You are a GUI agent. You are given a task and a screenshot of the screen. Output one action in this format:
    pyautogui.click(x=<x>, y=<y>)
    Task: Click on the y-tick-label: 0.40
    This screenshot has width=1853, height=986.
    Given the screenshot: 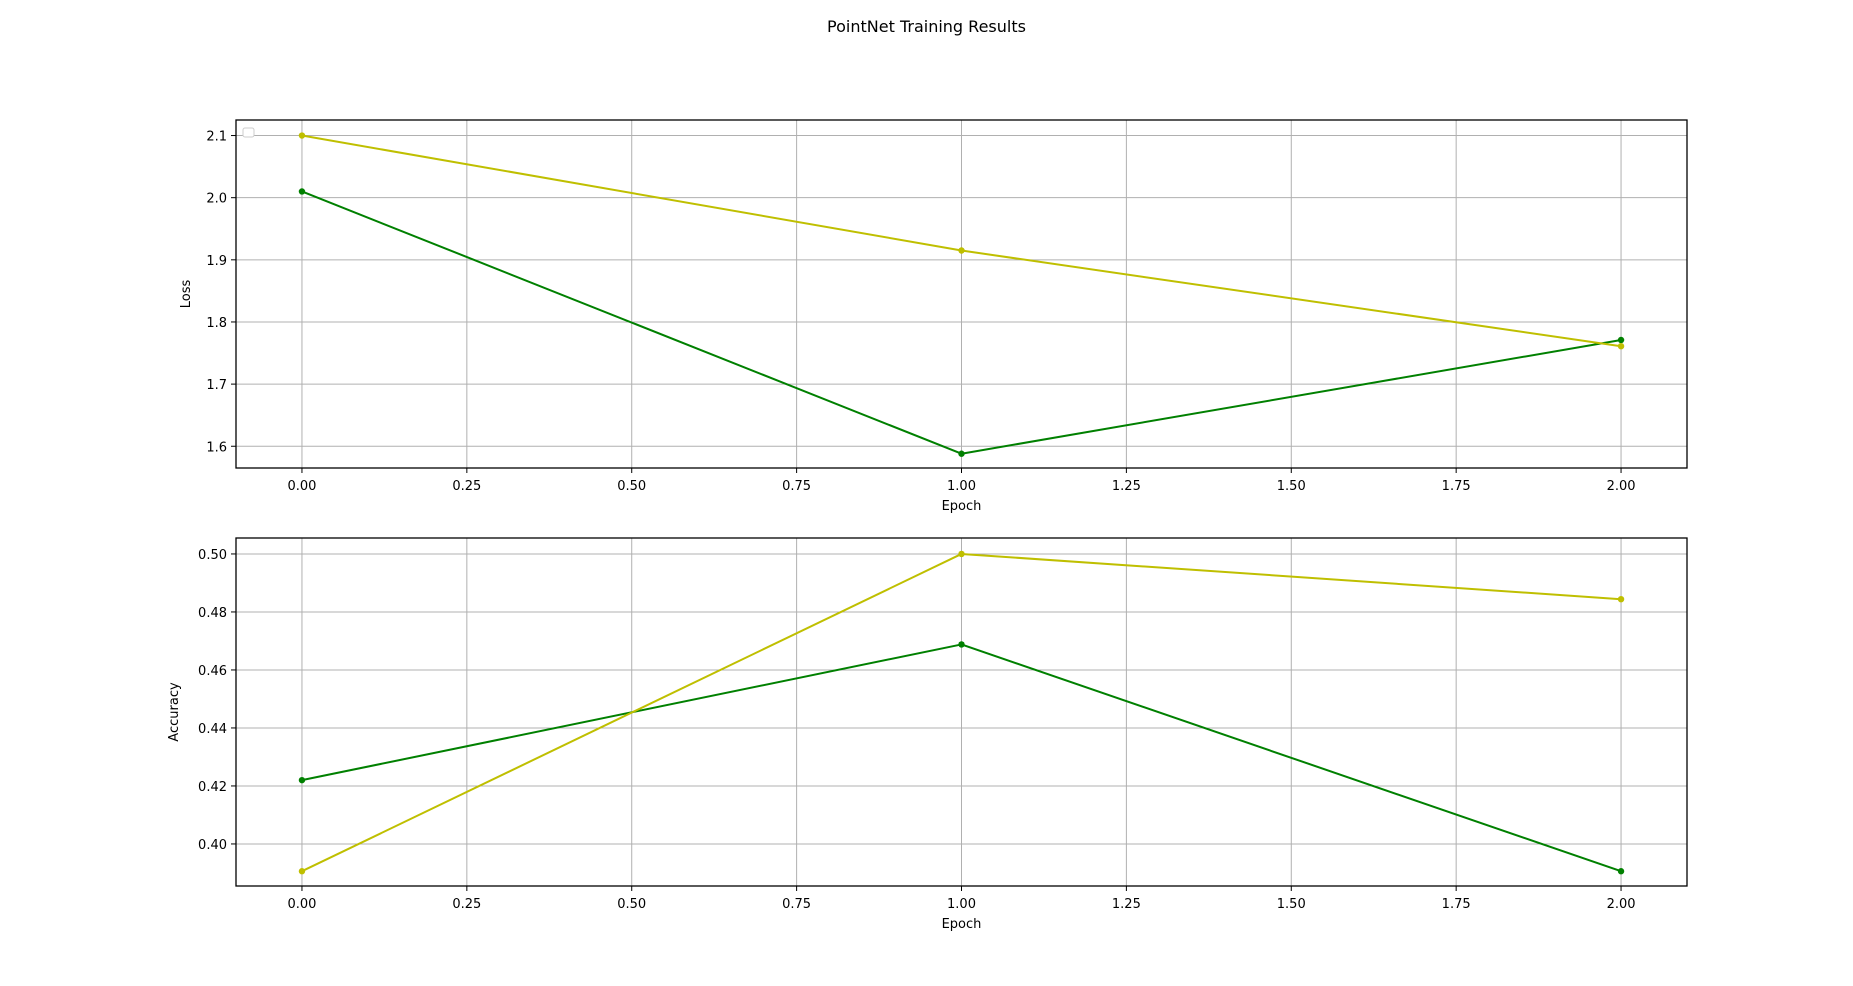 What is the action you would take?
    pyautogui.click(x=212, y=845)
    